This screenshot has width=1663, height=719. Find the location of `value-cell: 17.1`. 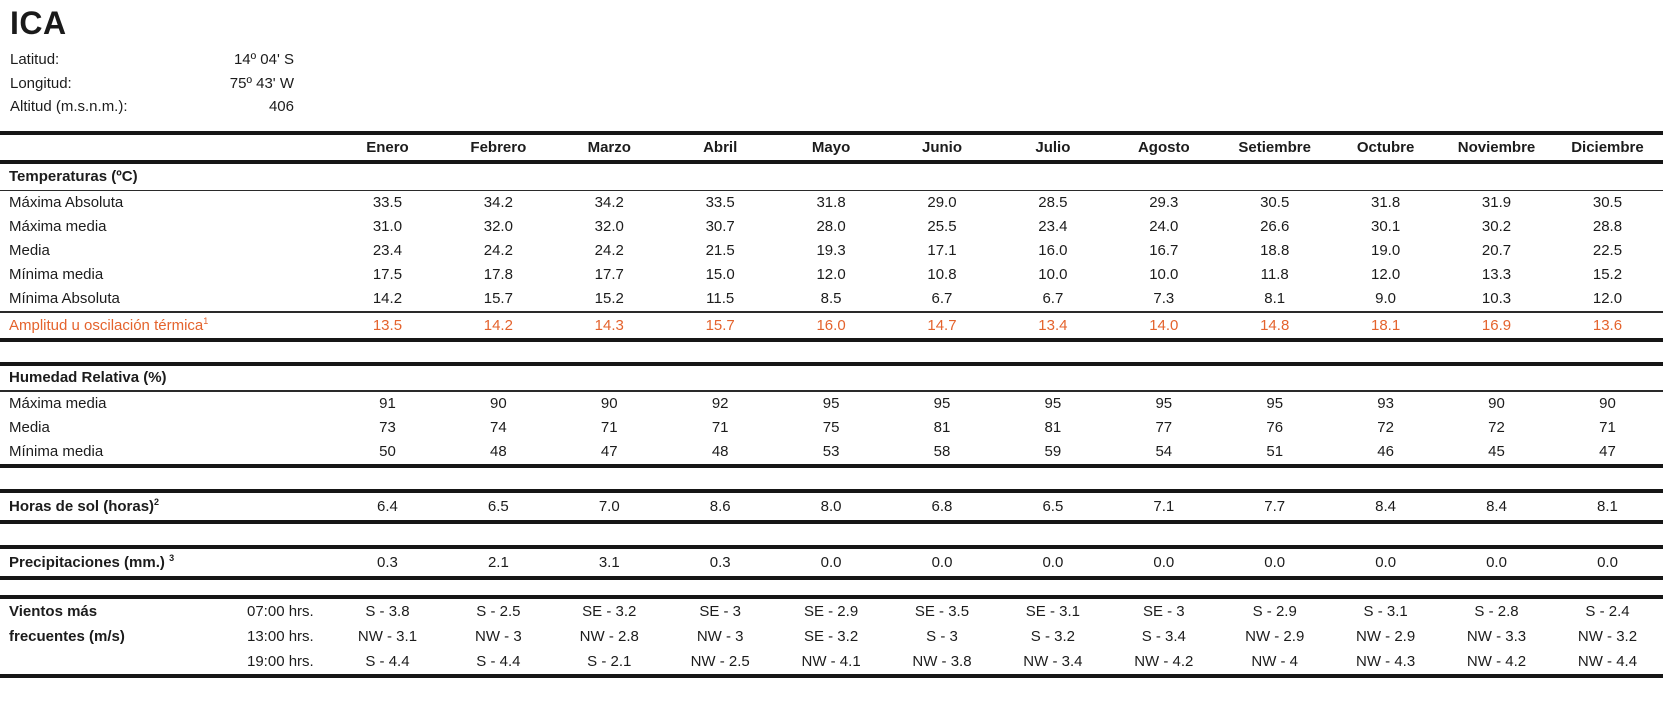

value-cell: 17.1 is located at coordinates (942, 250).